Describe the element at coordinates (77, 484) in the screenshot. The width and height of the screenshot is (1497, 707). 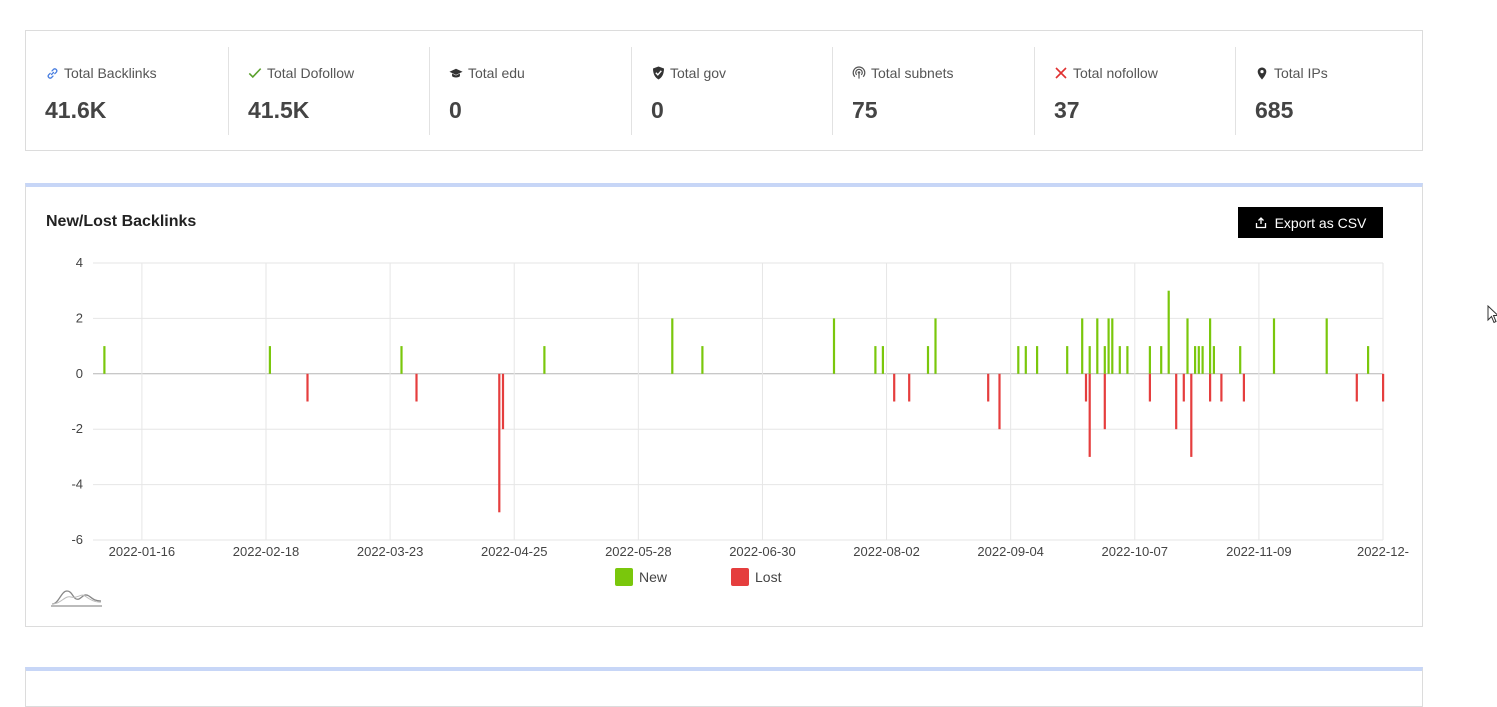
I see `y-tick-label: -4` at that location.